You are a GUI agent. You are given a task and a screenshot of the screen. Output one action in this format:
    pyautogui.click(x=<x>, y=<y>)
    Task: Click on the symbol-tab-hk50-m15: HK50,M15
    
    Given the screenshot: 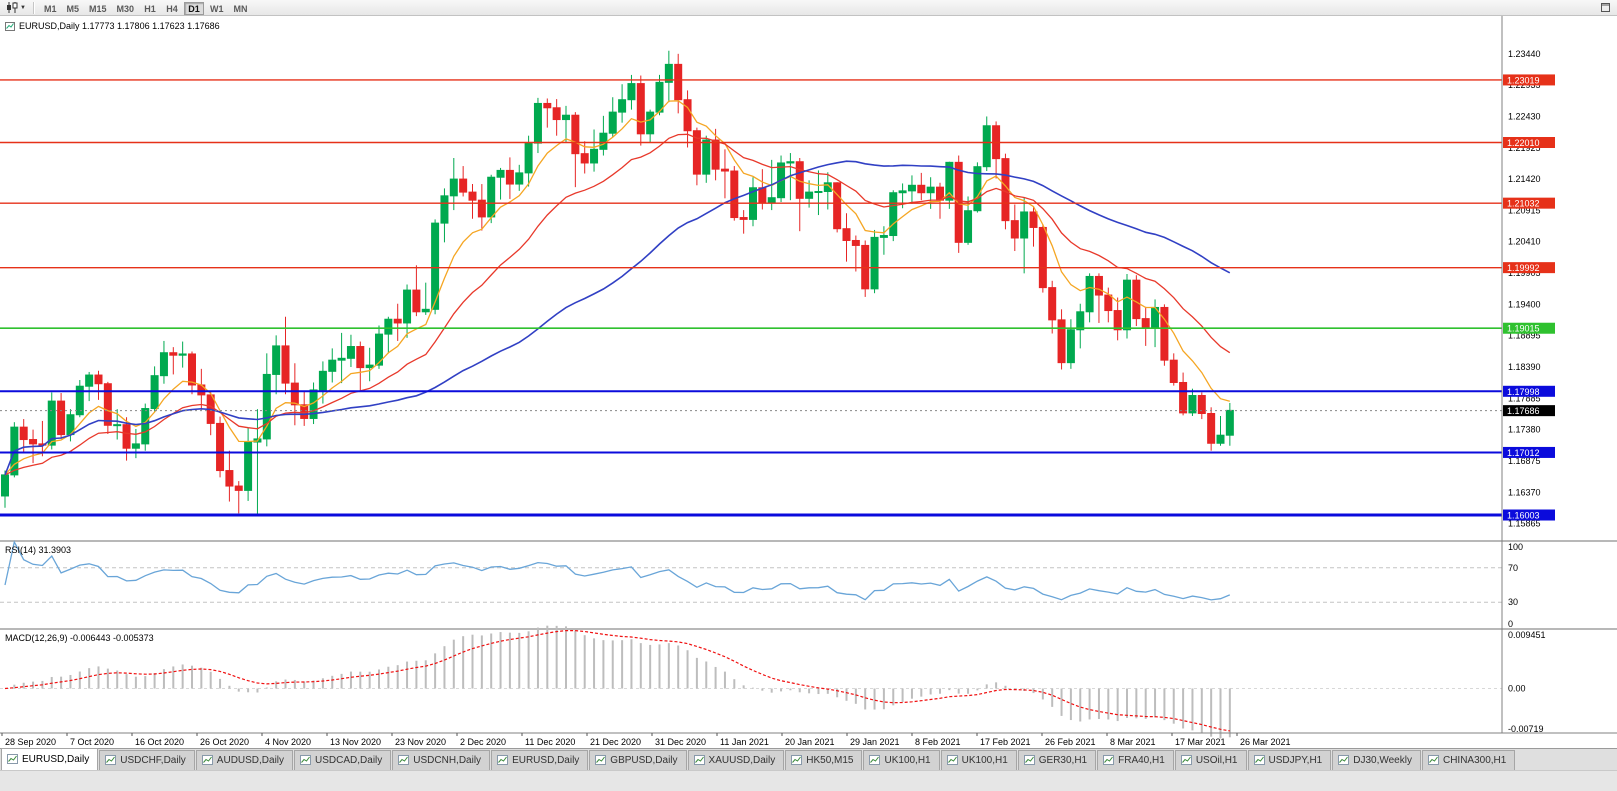 What is the action you would take?
    pyautogui.click(x=824, y=760)
    